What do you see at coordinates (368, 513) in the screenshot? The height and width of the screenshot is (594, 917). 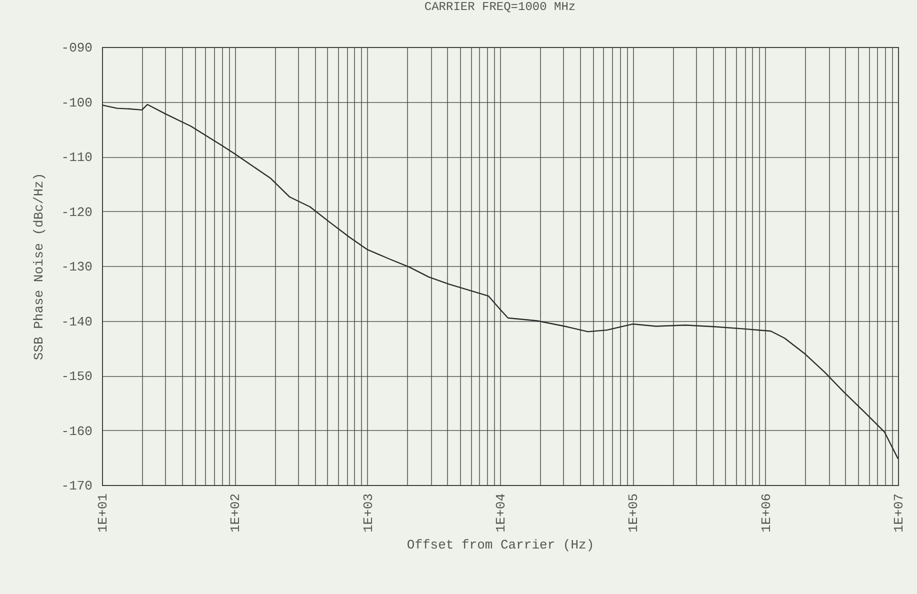 I see `x-tick-label: 1E+03` at bounding box center [368, 513].